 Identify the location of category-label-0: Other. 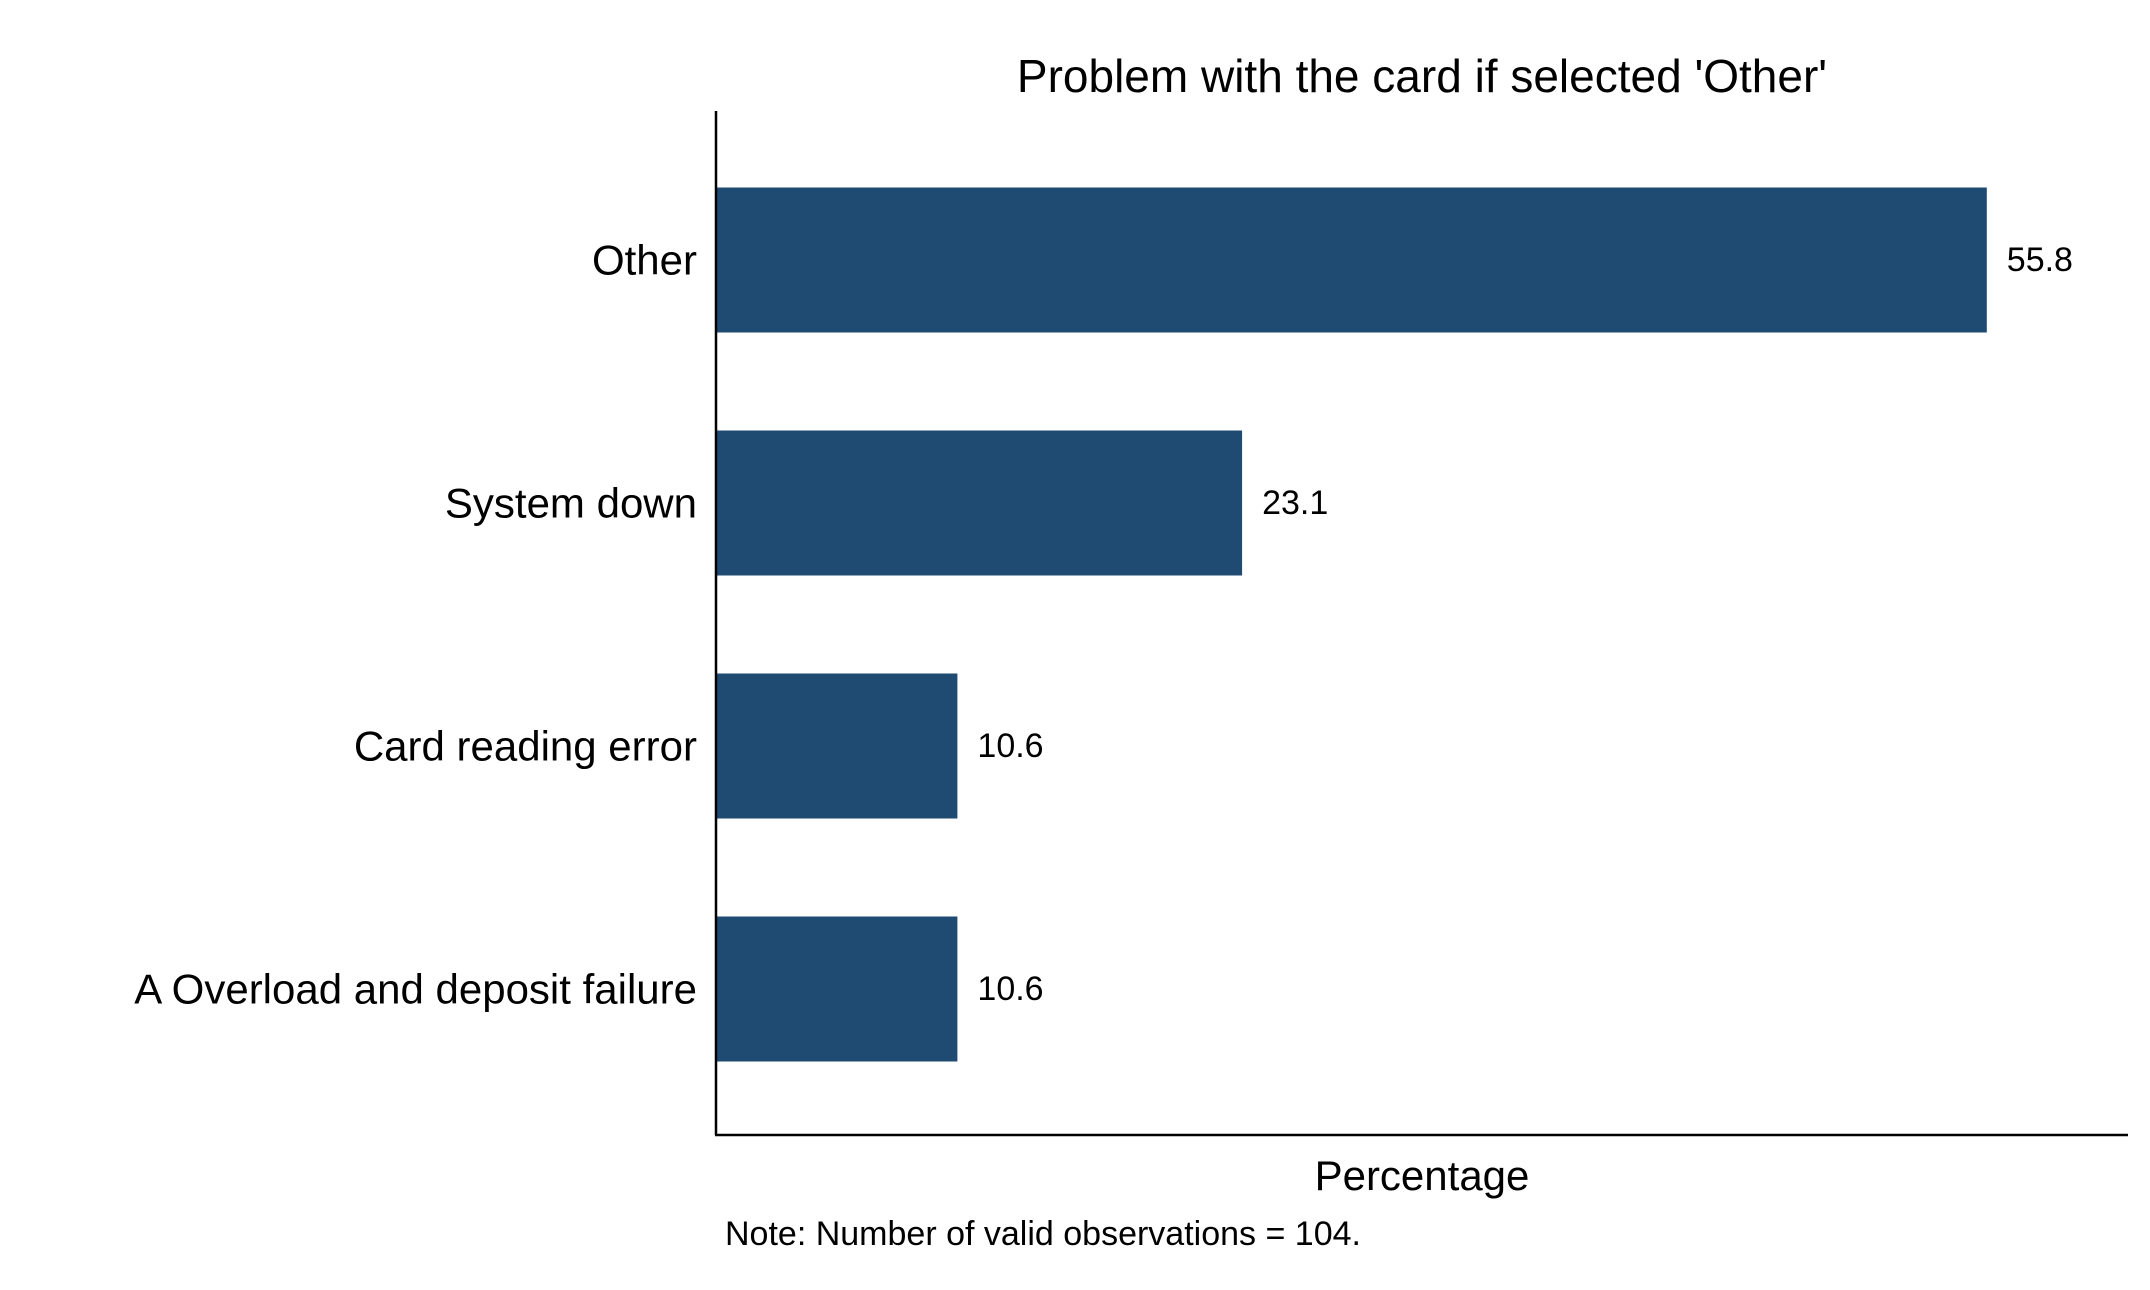
(644, 260).